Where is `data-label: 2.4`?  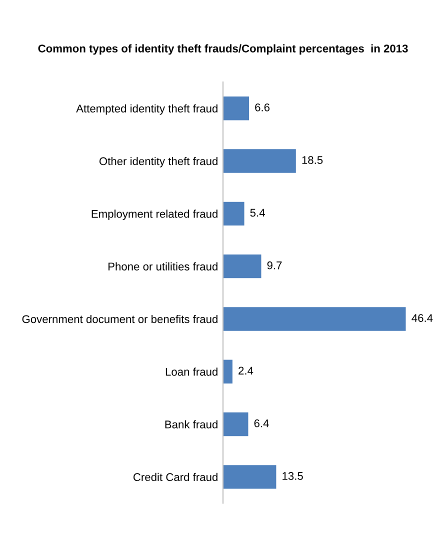 data-label: 2.4 is located at coordinates (246, 370).